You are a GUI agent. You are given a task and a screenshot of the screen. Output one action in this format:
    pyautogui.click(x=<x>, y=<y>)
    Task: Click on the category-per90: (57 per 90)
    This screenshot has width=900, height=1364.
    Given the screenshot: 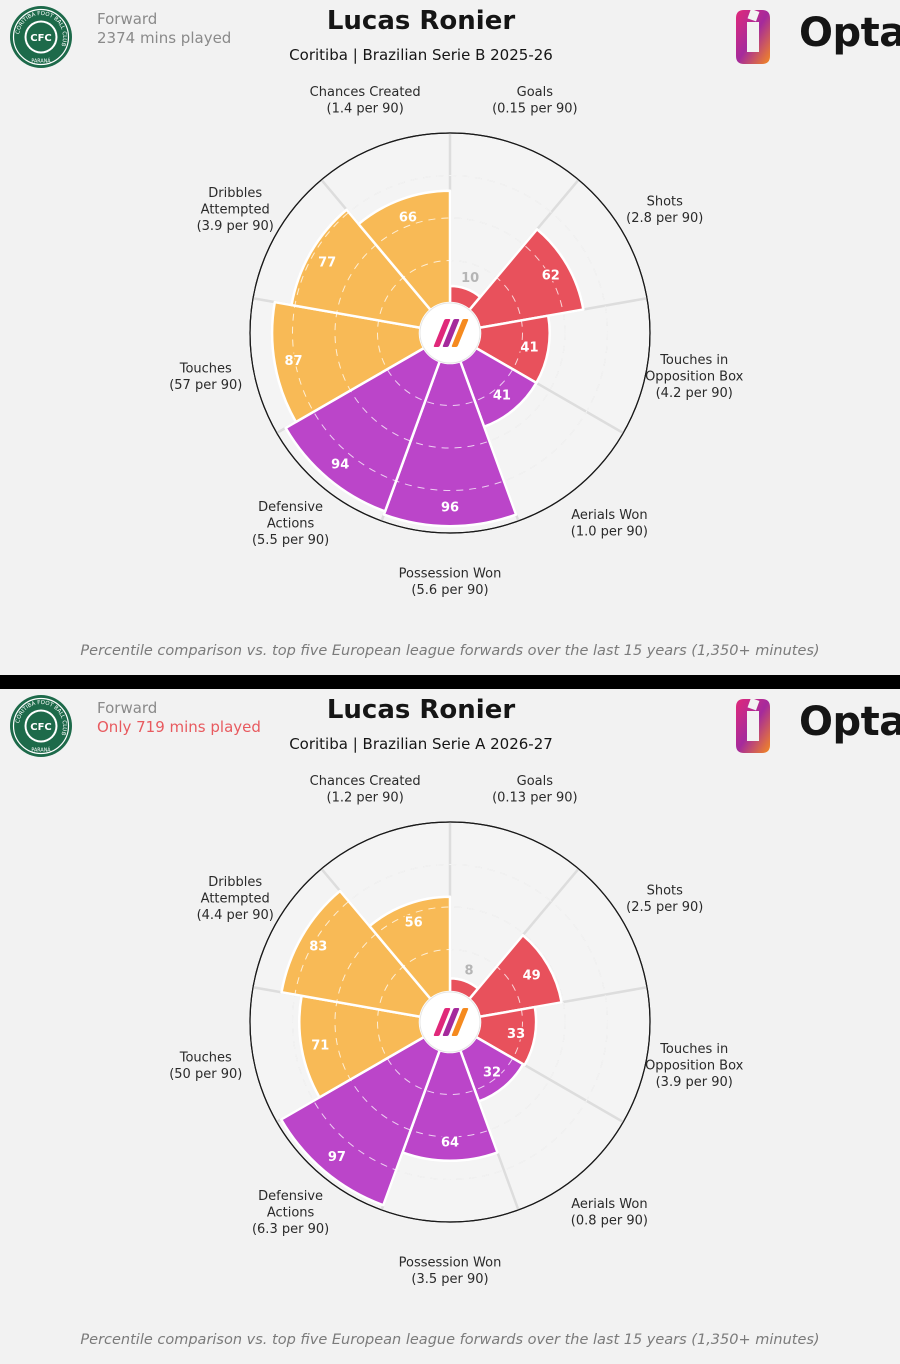 What is the action you would take?
    pyautogui.click(x=205, y=385)
    